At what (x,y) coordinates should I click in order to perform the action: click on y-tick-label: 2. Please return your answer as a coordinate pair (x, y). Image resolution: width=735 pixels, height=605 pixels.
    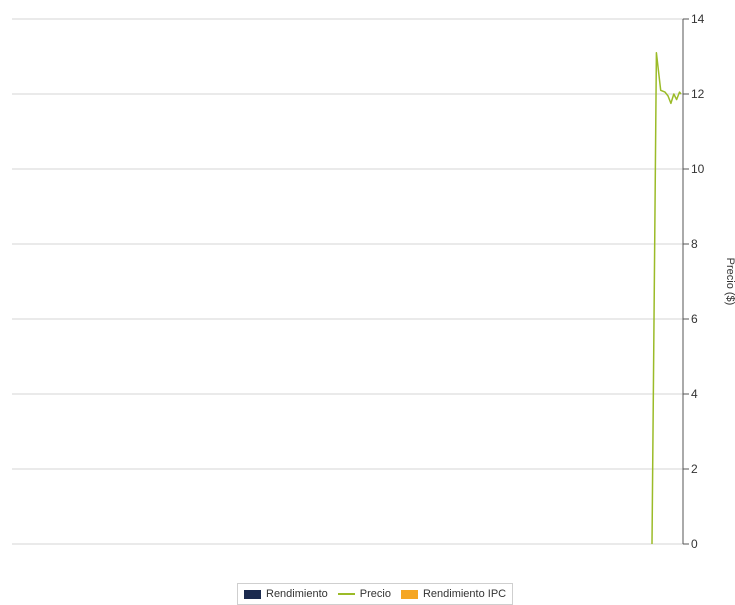
    Looking at the image, I should click on (694, 469).